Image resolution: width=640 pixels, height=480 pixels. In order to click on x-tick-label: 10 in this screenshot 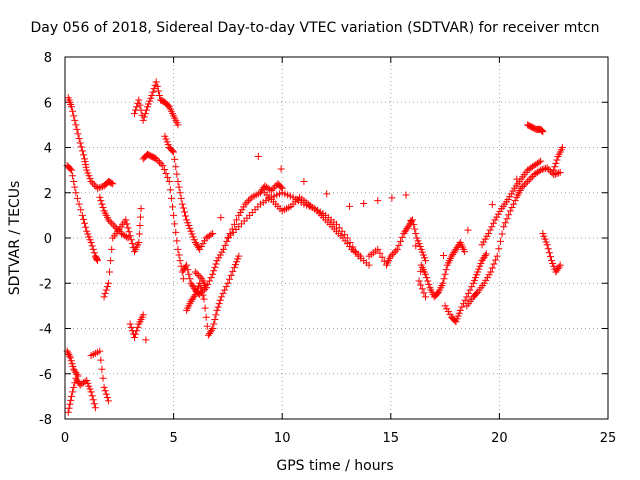, I will do `click(282, 438)`.